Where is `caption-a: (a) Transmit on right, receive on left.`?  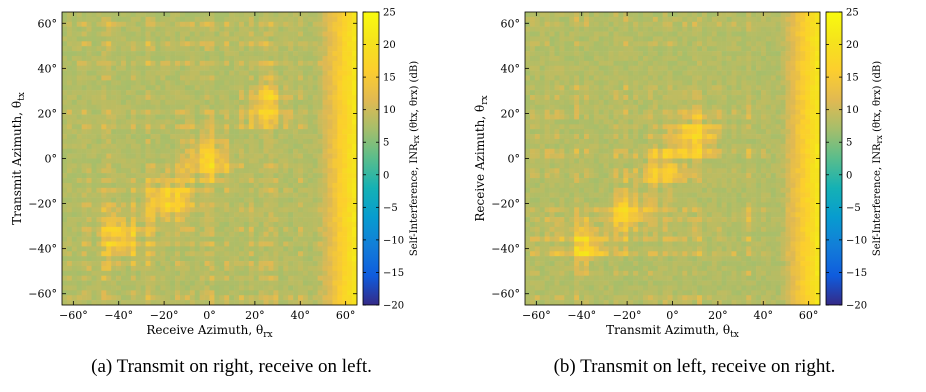
caption-a: (a) Transmit on right, receive on left. is located at coordinates (231, 366).